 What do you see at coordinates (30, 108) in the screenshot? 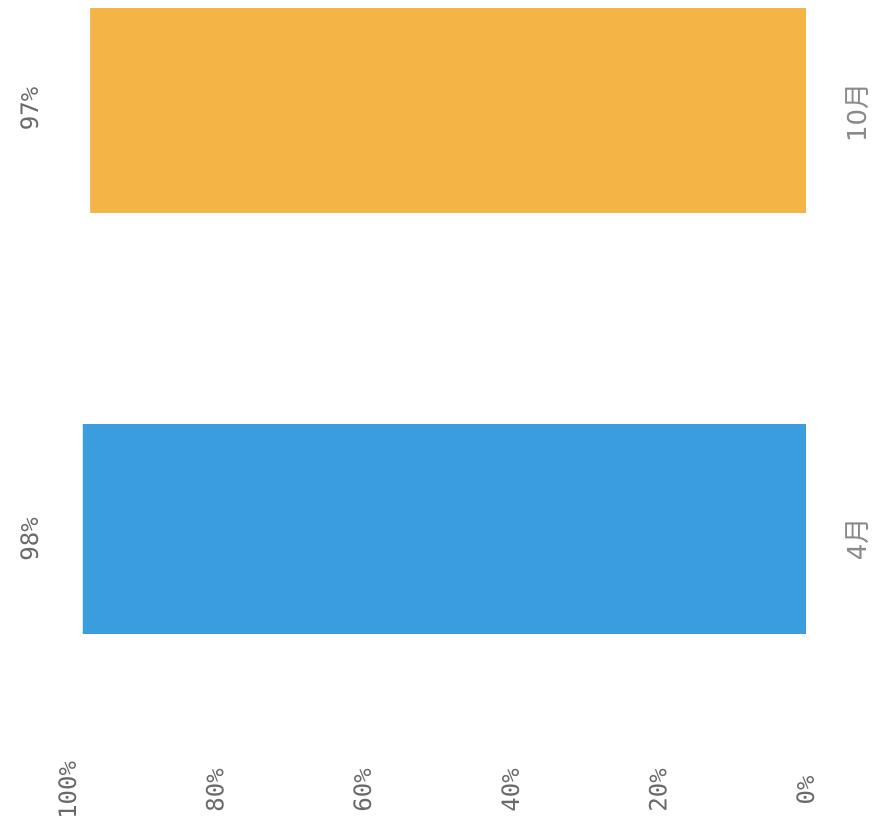
I see `bar-value-label: 97%` at bounding box center [30, 108].